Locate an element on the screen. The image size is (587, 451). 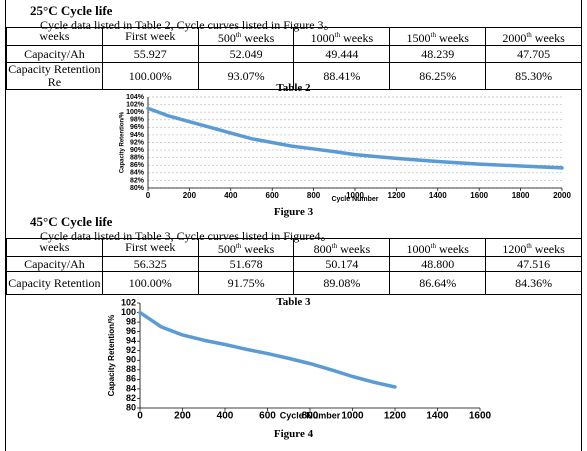
table-cell: 86.25% is located at coordinates (438, 76).